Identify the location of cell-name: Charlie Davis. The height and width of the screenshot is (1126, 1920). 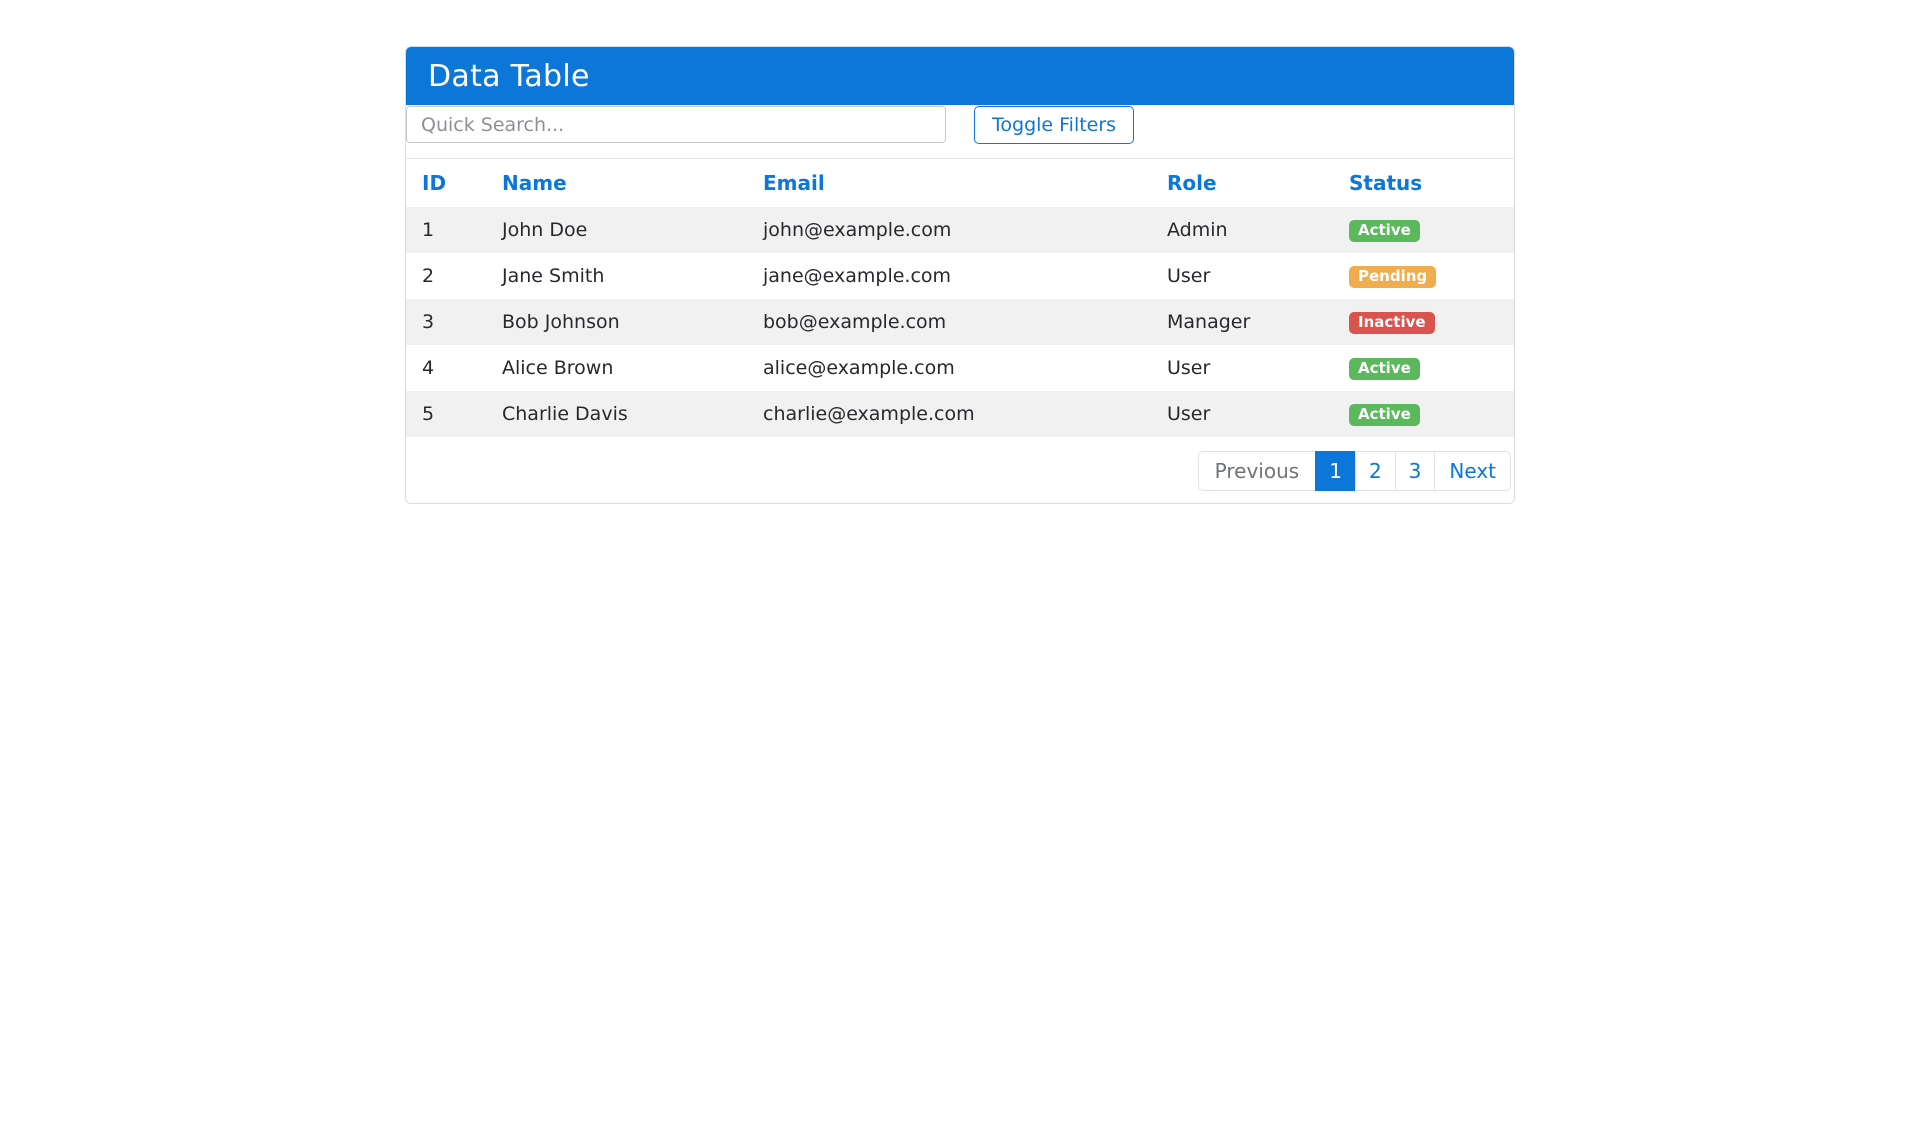
(565, 414).